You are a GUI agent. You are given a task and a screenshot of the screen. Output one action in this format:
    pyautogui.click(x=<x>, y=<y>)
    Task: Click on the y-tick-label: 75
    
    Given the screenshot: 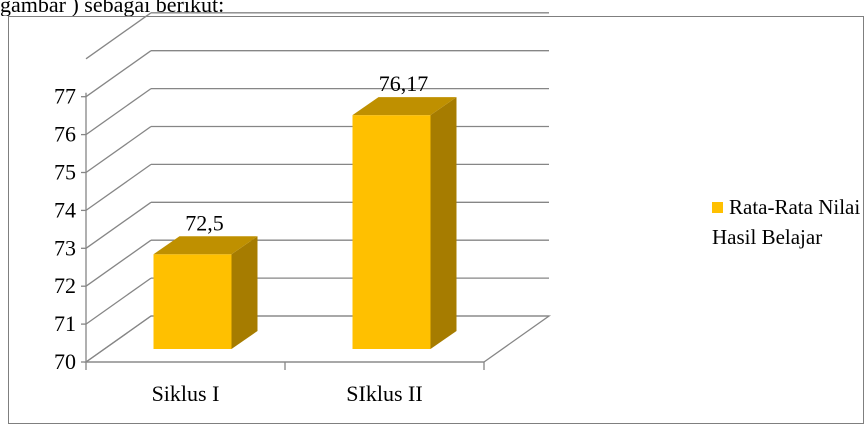 What is the action you would take?
    pyautogui.click(x=65, y=172)
    